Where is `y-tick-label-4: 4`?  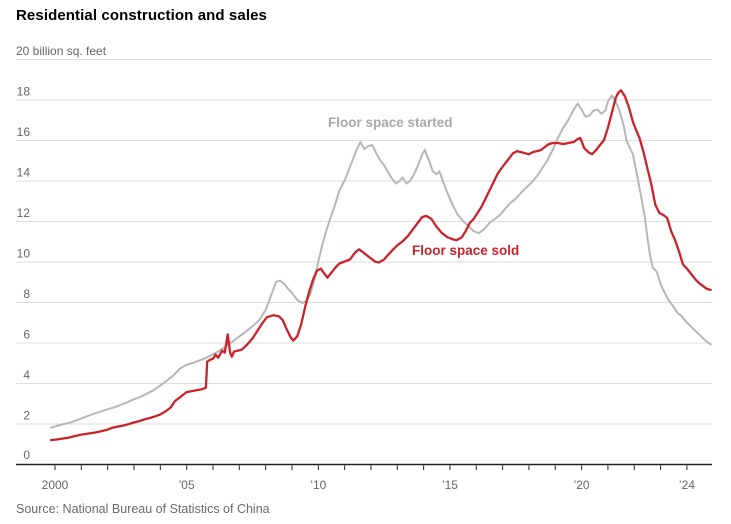 y-tick-label-4: 4 is located at coordinates (26, 375).